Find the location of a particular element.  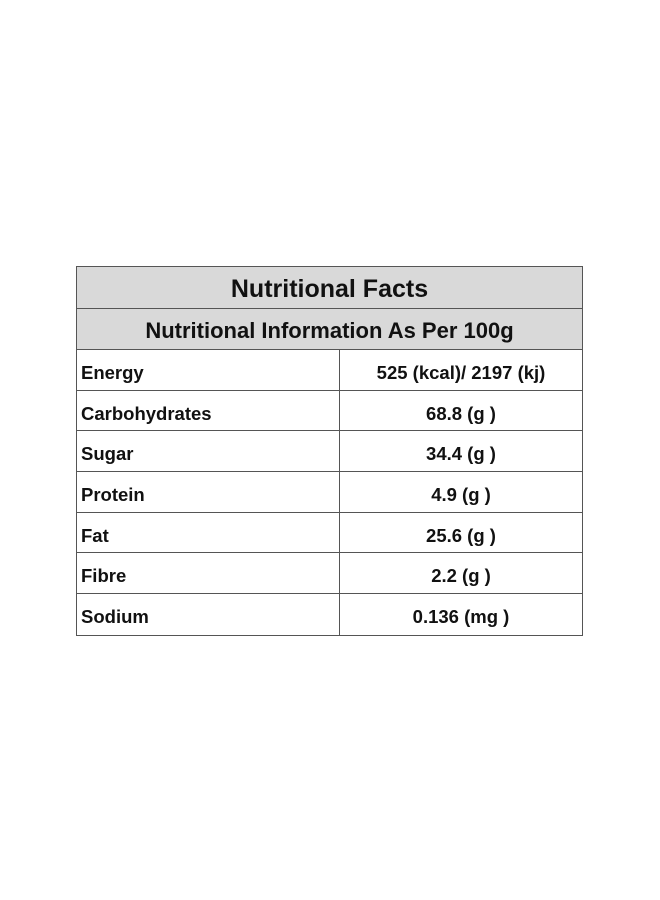

nutrient-value: 25.6 (g ) is located at coordinates (461, 535).